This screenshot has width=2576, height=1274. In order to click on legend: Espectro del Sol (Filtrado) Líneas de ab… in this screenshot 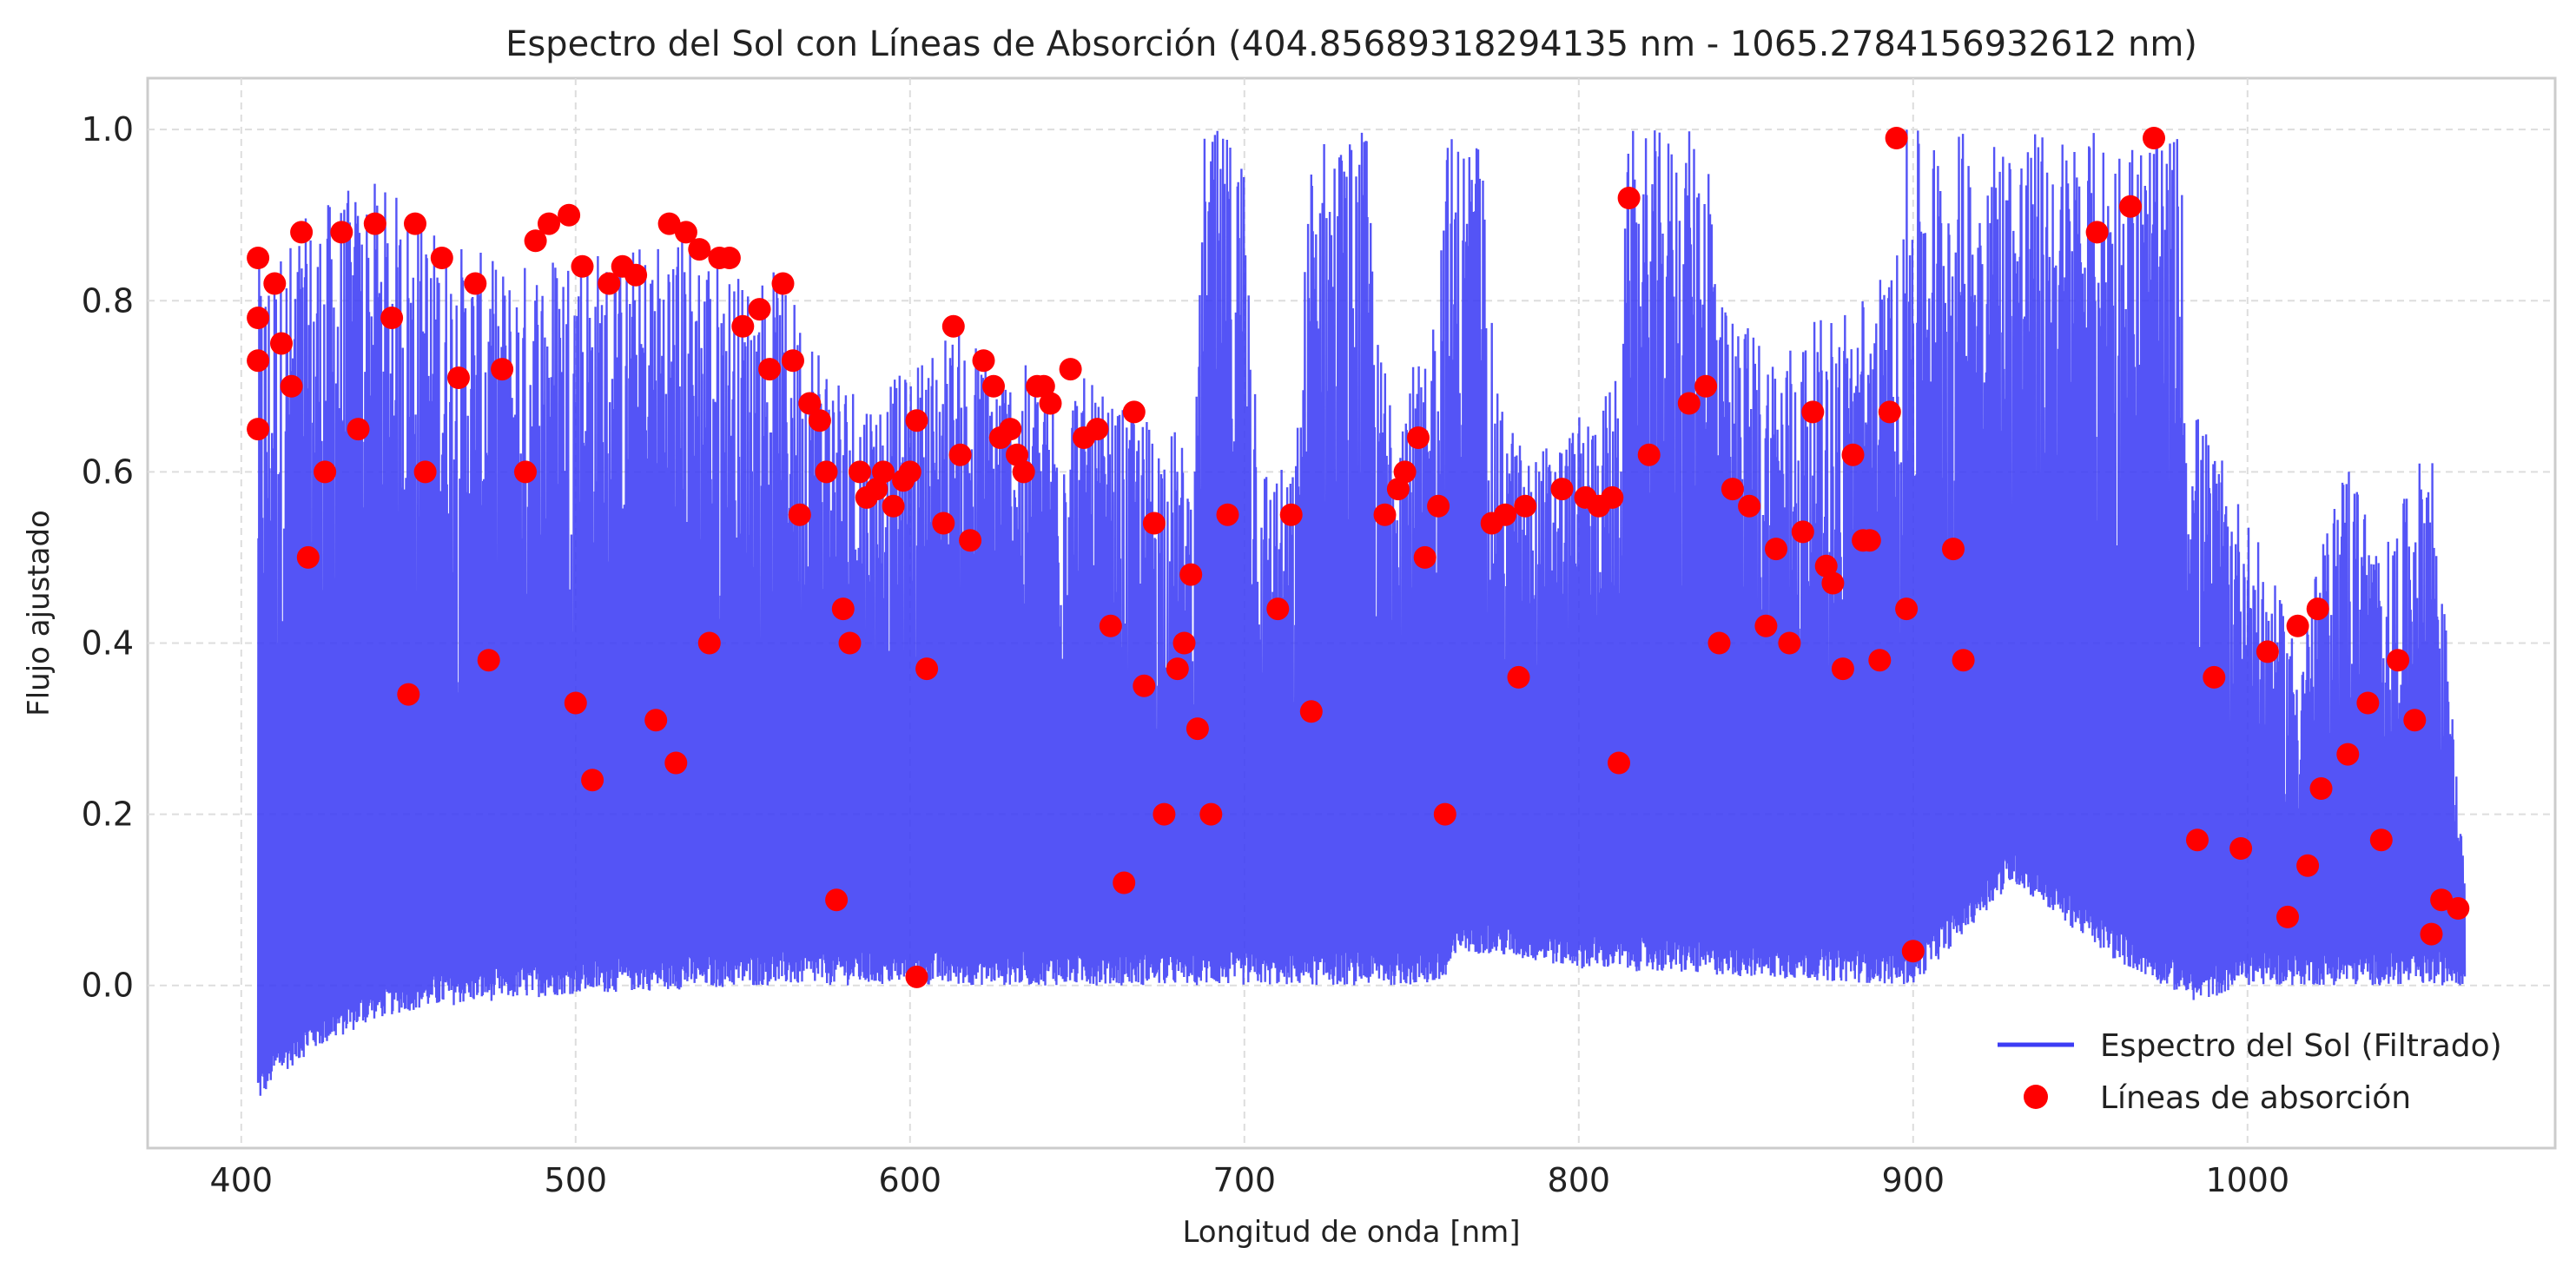, I will do `click(2250, 1072)`.